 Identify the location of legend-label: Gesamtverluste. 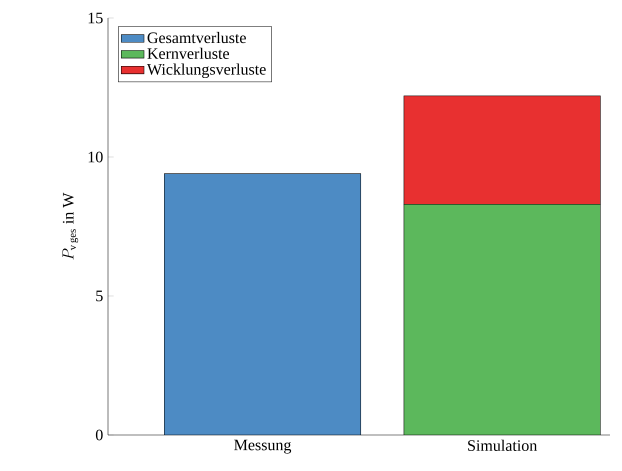
(197, 38).